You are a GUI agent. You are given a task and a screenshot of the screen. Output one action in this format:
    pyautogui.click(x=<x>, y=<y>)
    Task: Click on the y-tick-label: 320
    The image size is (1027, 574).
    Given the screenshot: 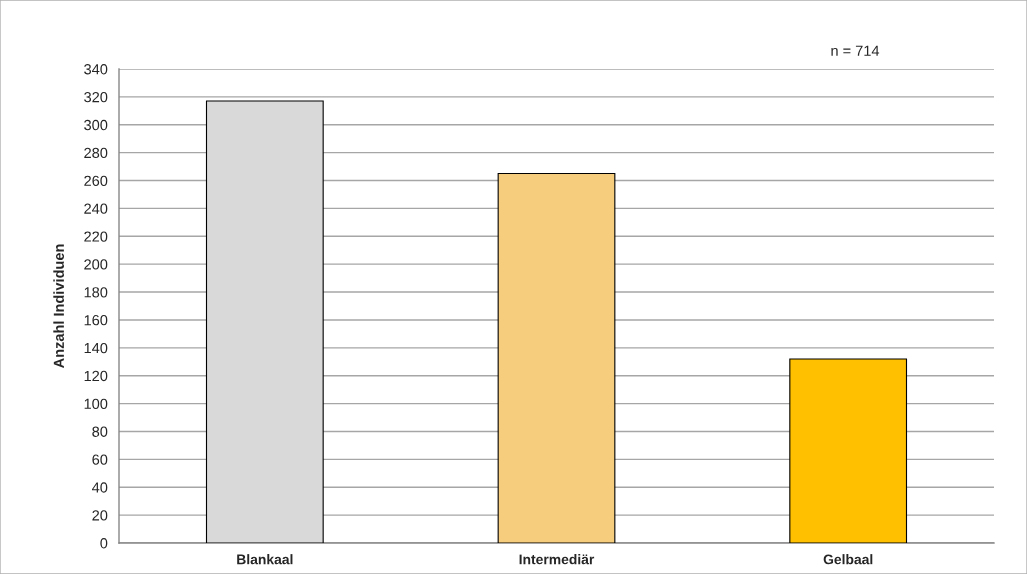 What is the action you would take?
    pyautogui.click(x=96, y=97)
    